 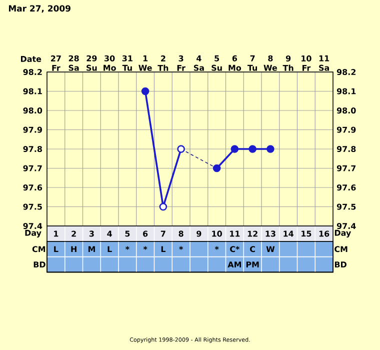 I want to click on chart-title: Mar 27, 2009, so click(x=39, y=9).